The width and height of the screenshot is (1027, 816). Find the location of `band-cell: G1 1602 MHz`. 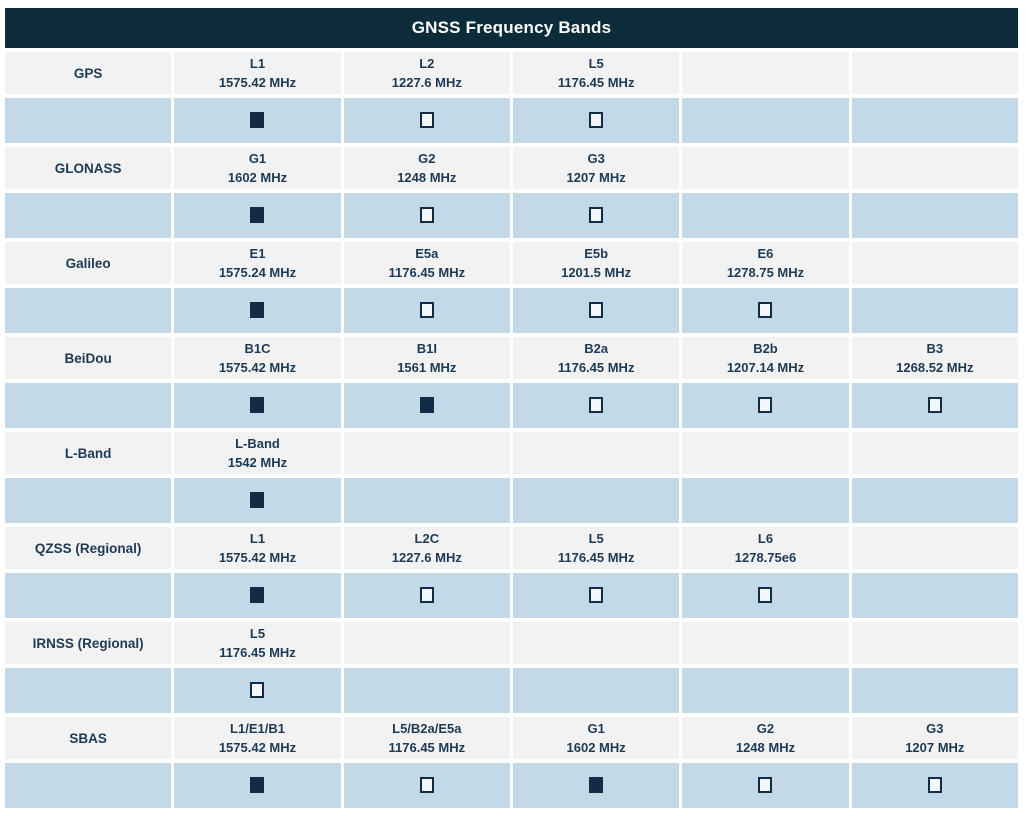

band-cell: G1 1602 MHz is located at coordinates (257, 168).